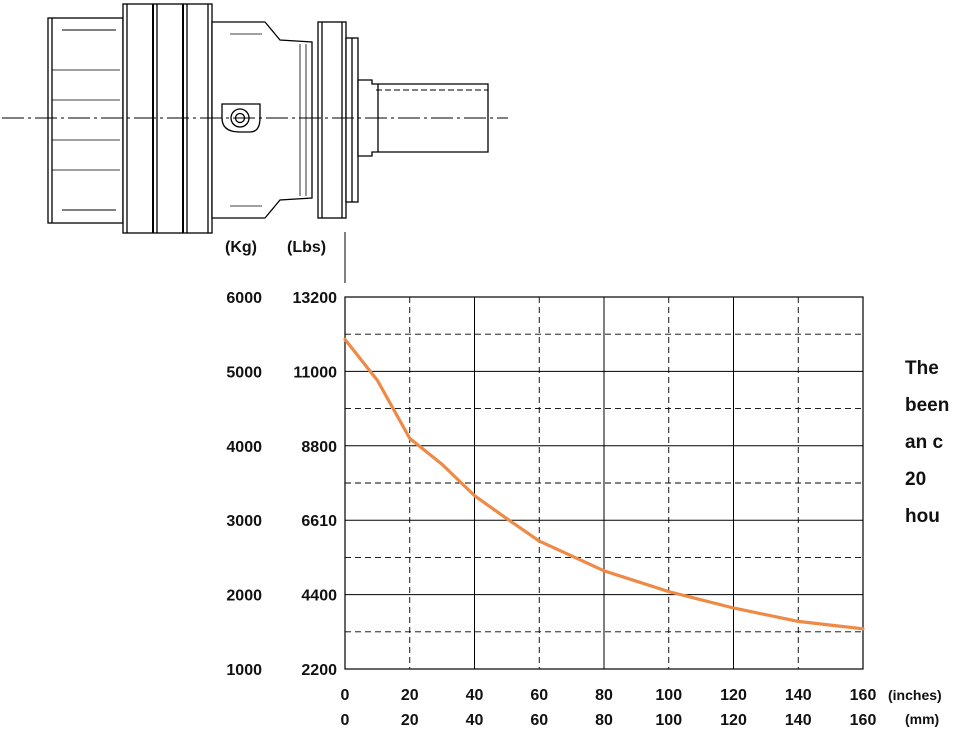 The height and width of the screenshot is (732, 961). Describe the element at coordinates (475, 720) in the screenshot. I see `x-tick-label-mm: 40` at that location.